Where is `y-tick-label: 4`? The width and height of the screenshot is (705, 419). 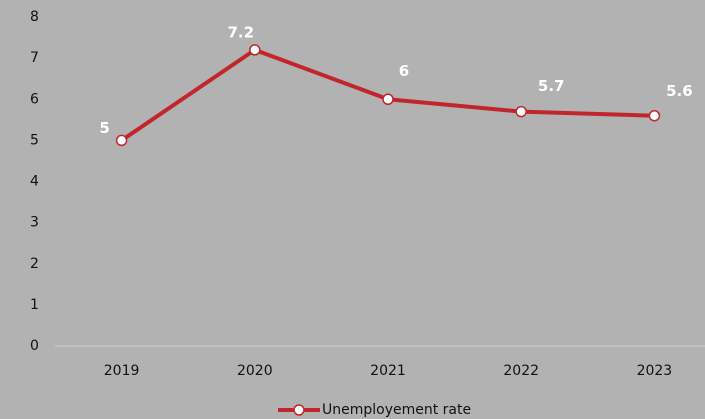
y-tick-label: 4 is located at coordinates (34, 182).